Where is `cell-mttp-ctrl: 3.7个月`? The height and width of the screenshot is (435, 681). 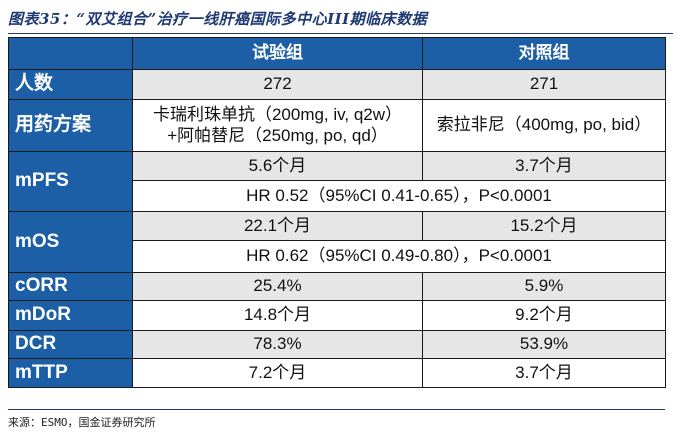 cell-mttp-ctrl: 3.7个月 is located at coordinates (544, 373).